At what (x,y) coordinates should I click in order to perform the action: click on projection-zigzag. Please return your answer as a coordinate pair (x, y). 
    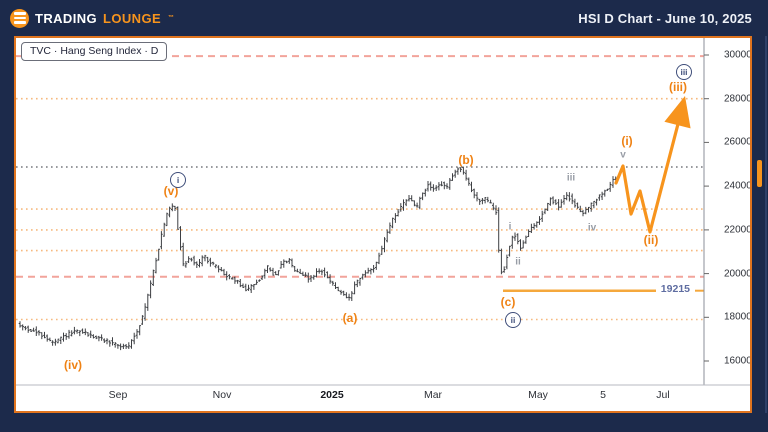
    Looking at the image, I should click on (647, 178).